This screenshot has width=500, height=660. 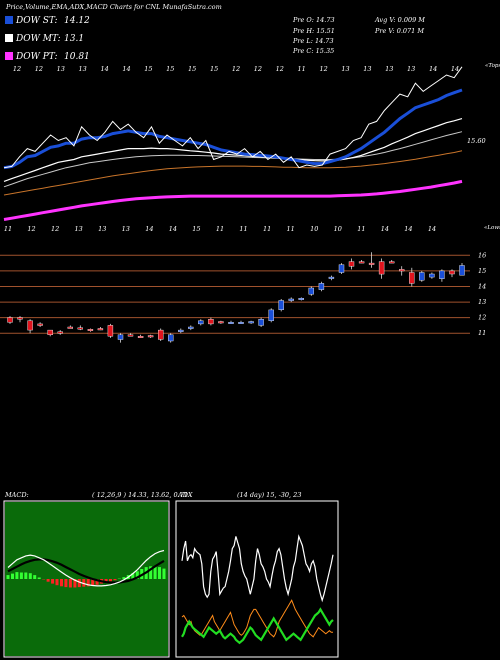 I want to click on price-tick-label: 11, so click(x=482, y=333).